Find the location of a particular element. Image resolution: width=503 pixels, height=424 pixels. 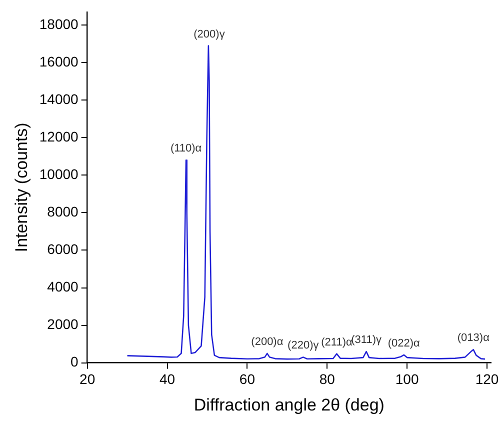

y-tick-label: 4000 is located at coordinates (63, 286).